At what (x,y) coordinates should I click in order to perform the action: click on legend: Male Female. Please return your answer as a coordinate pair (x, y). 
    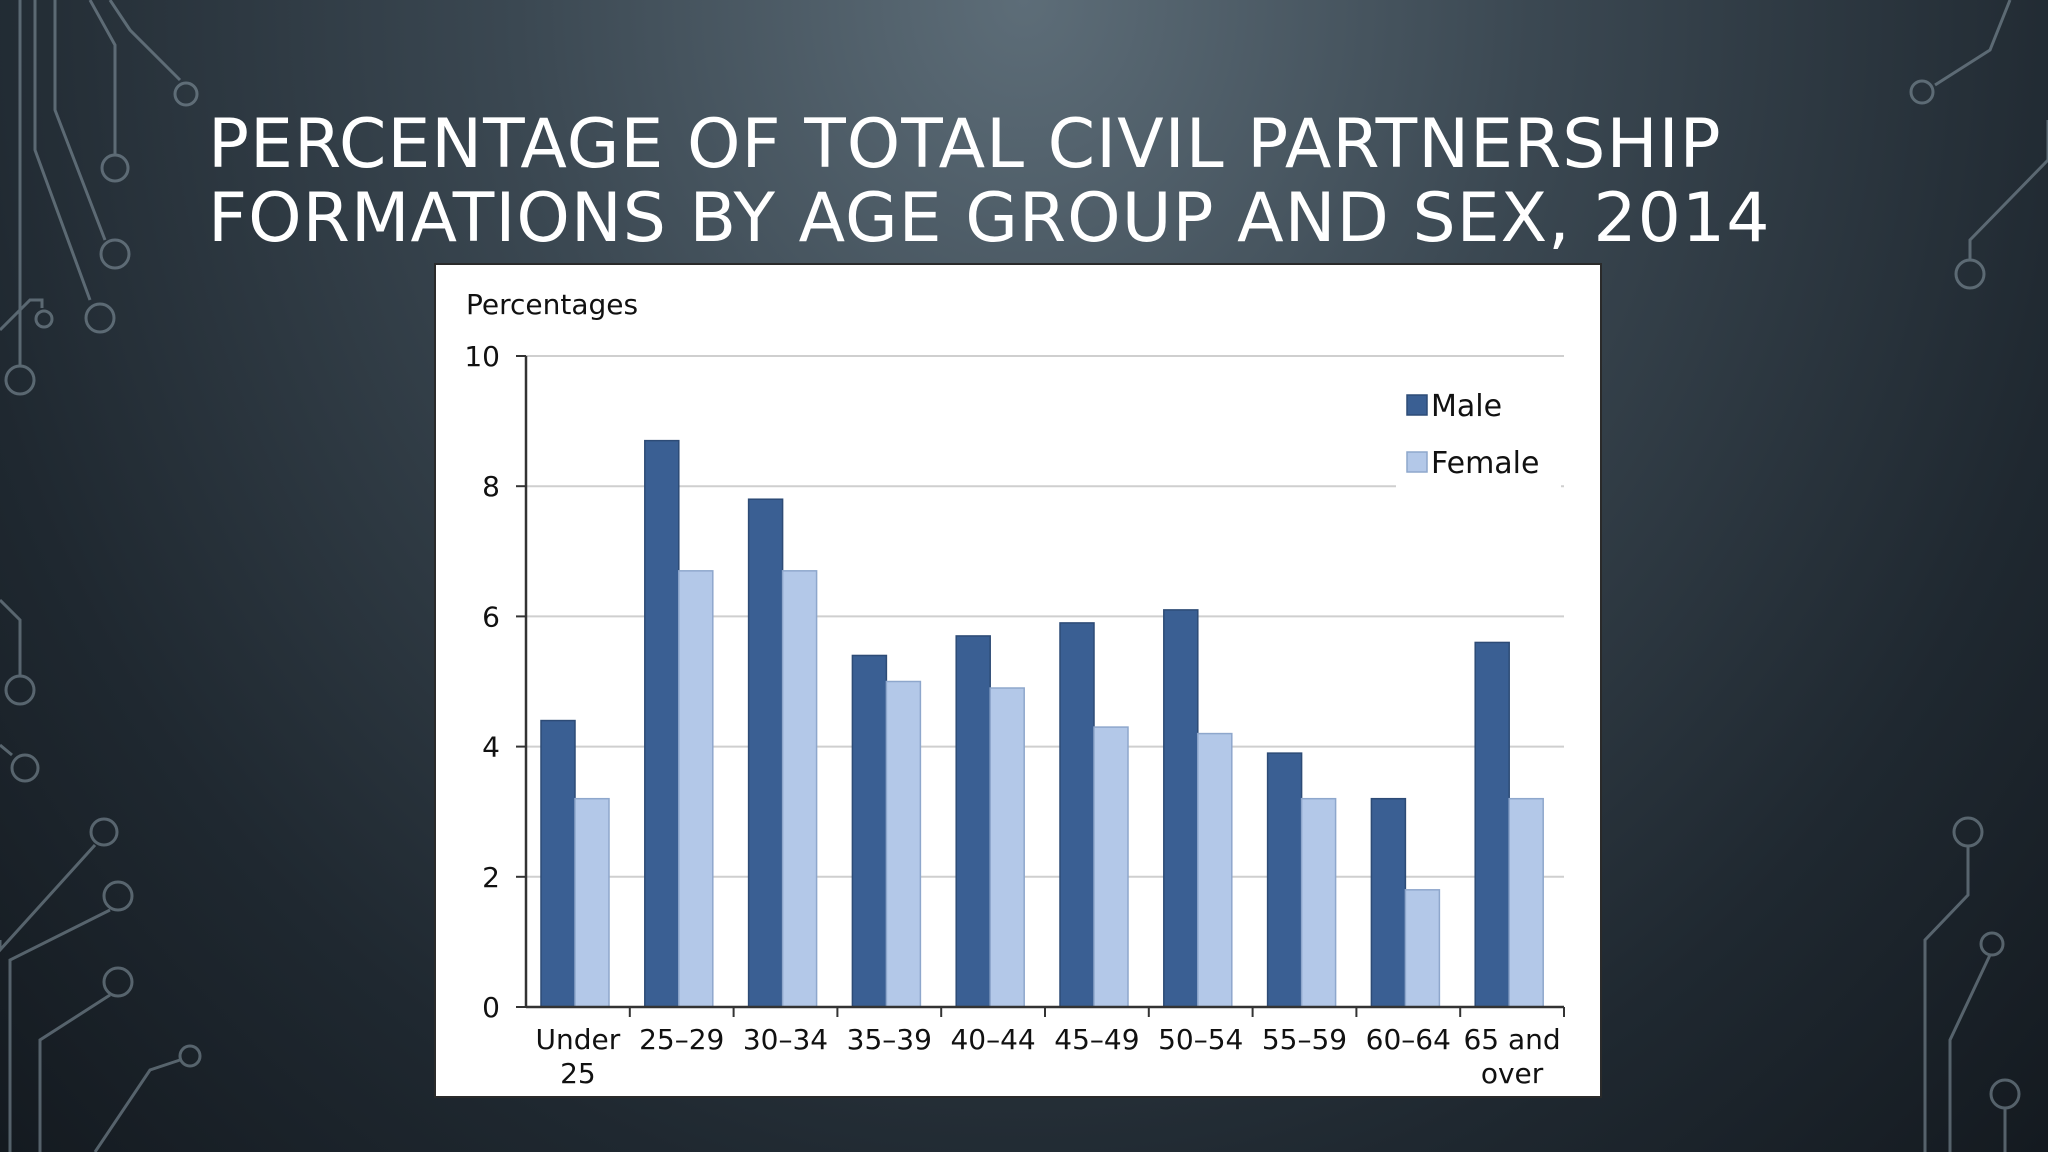
    Looking at the image, I should click on (1478, 435).